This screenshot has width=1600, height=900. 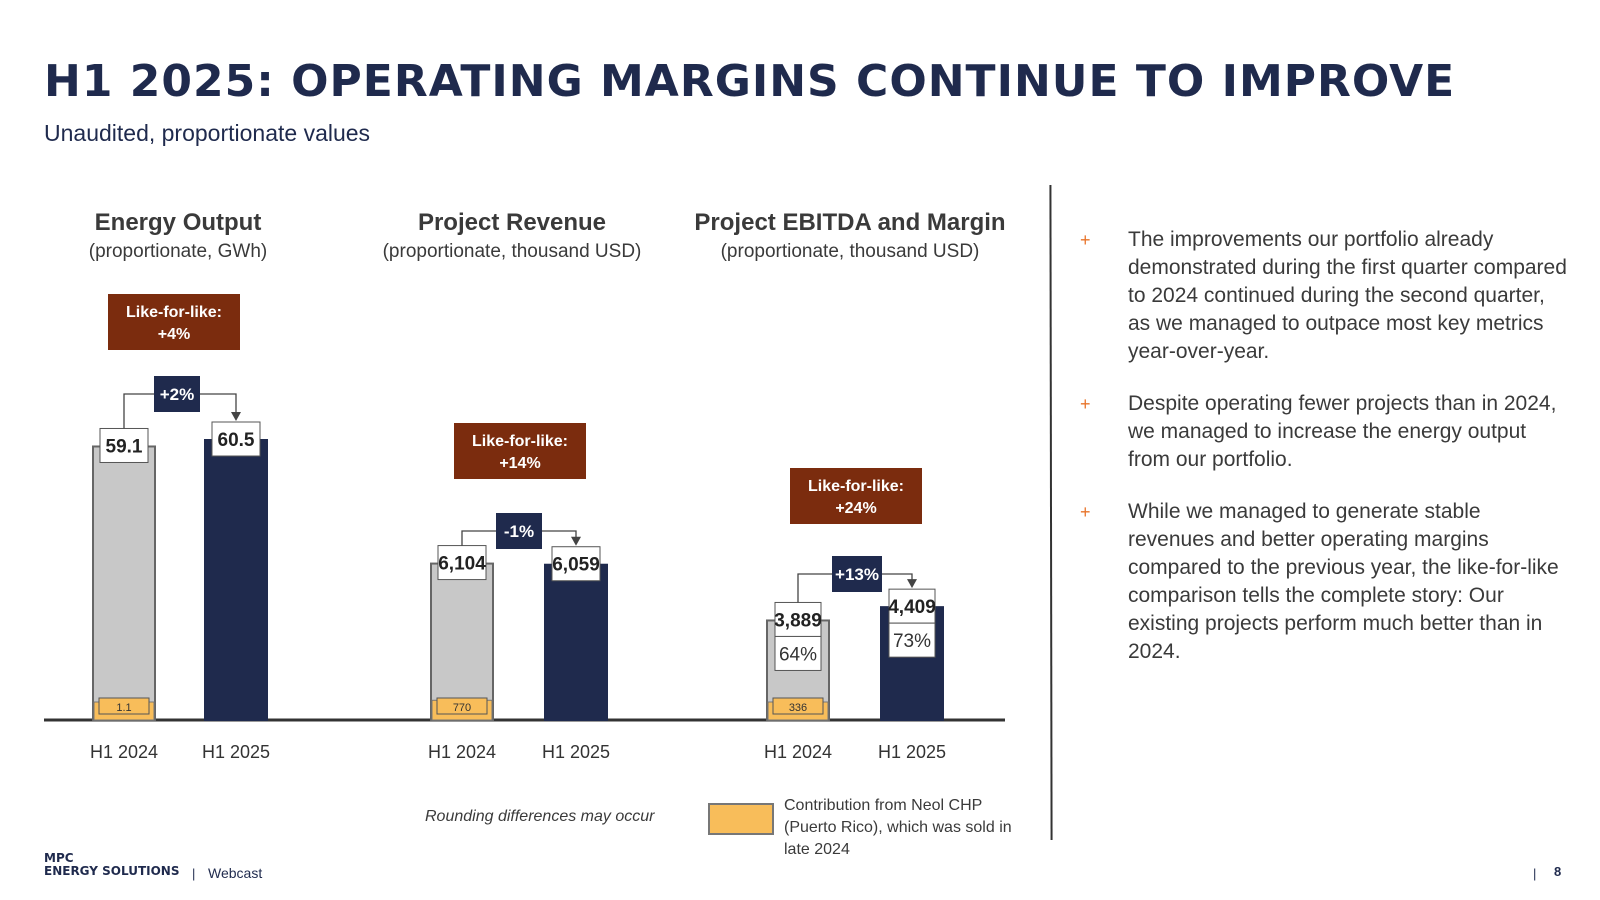 I want to click on rounding-footnote: Rounding differences may occur, so click(x=540, y=816).